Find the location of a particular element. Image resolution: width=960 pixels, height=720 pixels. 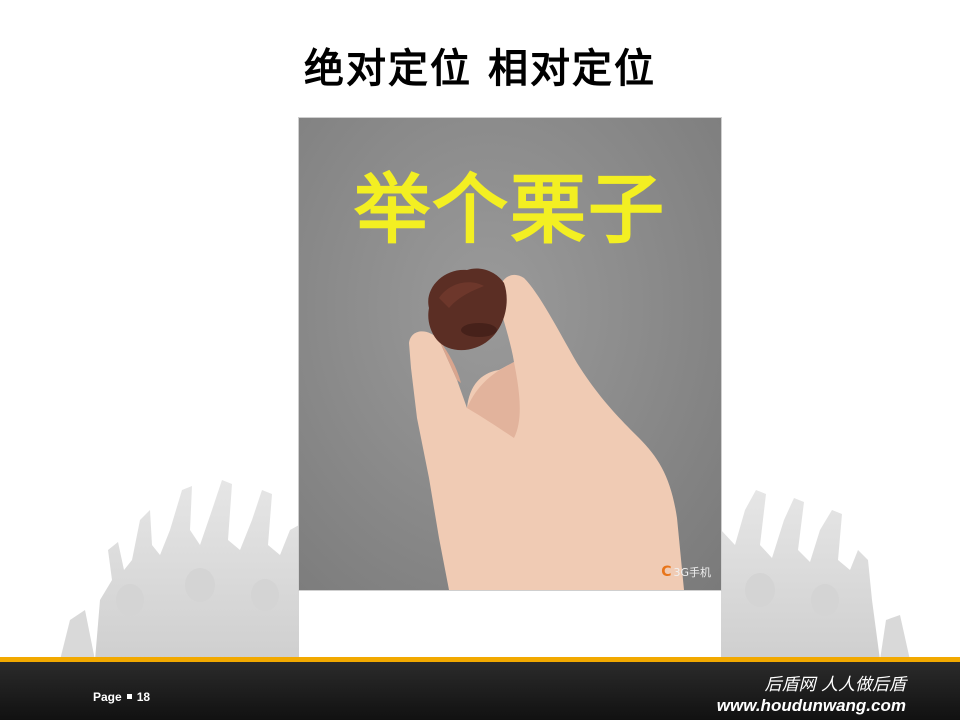

page-number: 18 is located at coordinates (143, 697).